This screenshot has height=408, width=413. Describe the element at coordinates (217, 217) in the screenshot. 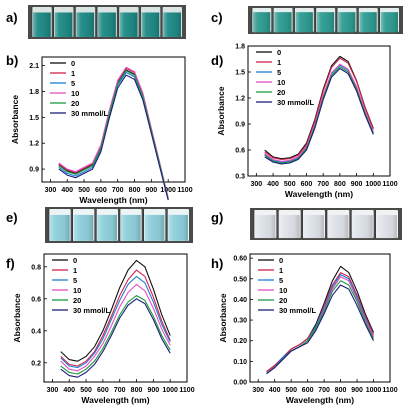

I see `panel-label-g: g)` at that location.